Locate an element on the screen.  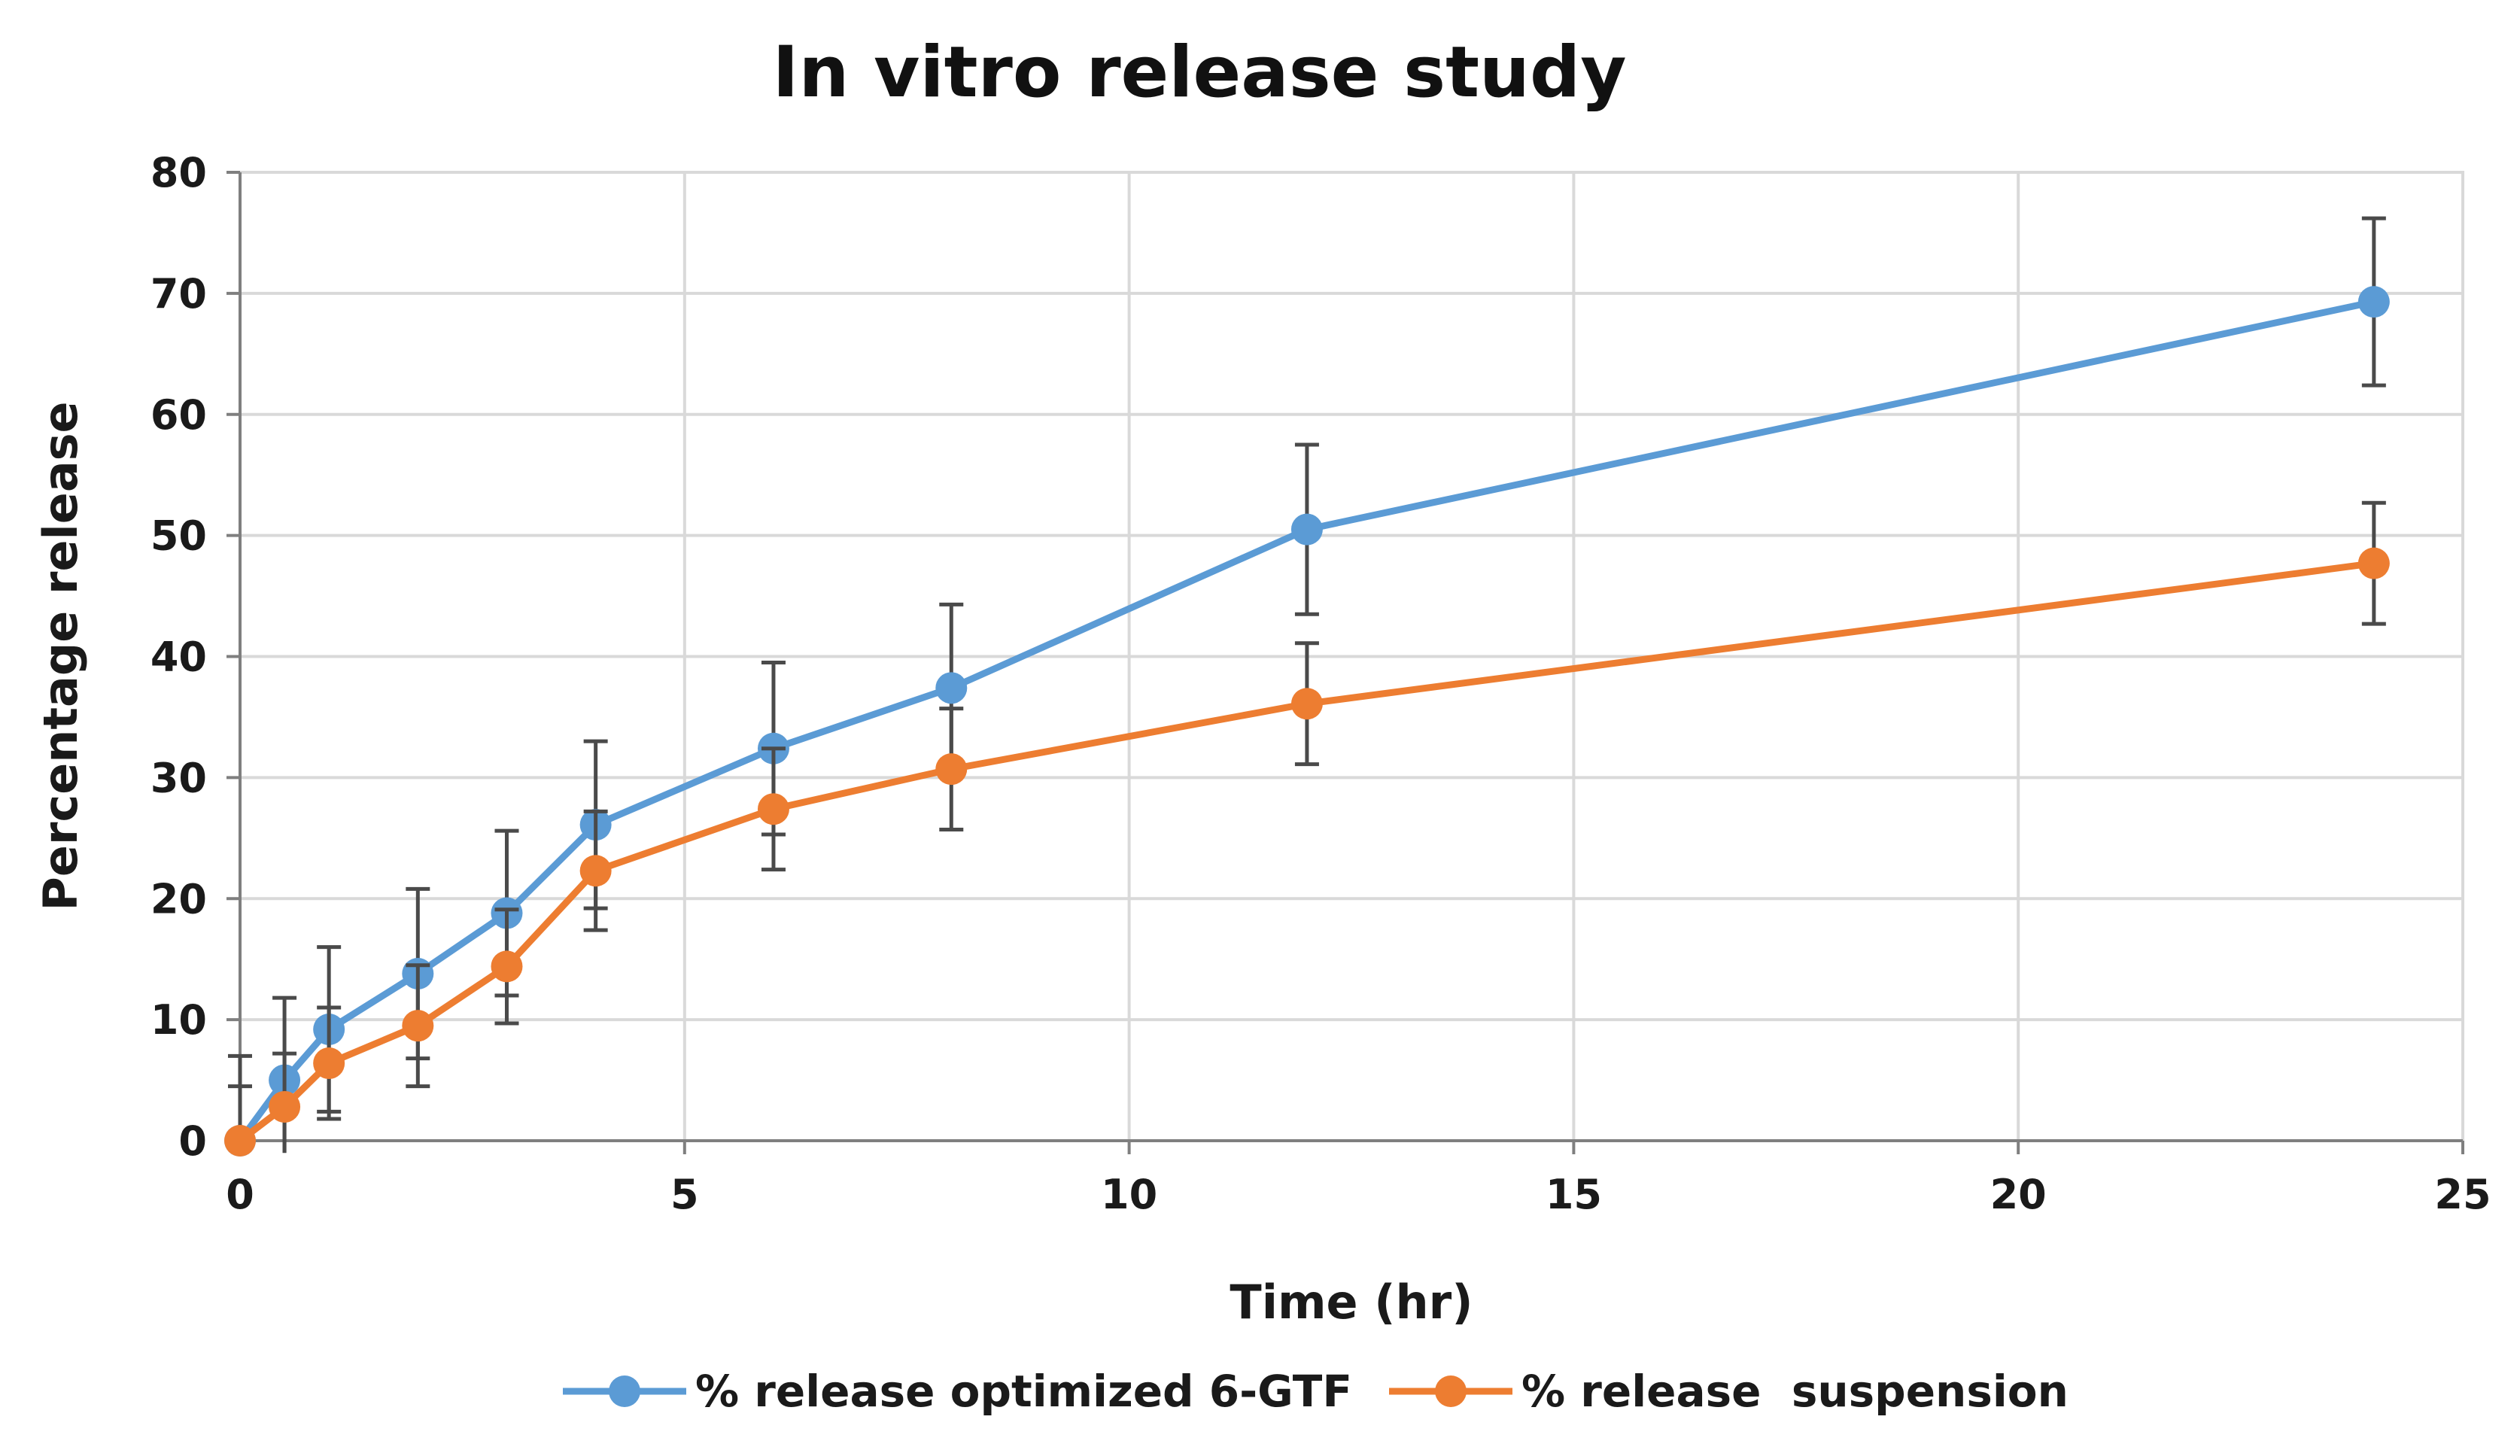
y-tick-label: 80 is located at coordinates (178, 172).